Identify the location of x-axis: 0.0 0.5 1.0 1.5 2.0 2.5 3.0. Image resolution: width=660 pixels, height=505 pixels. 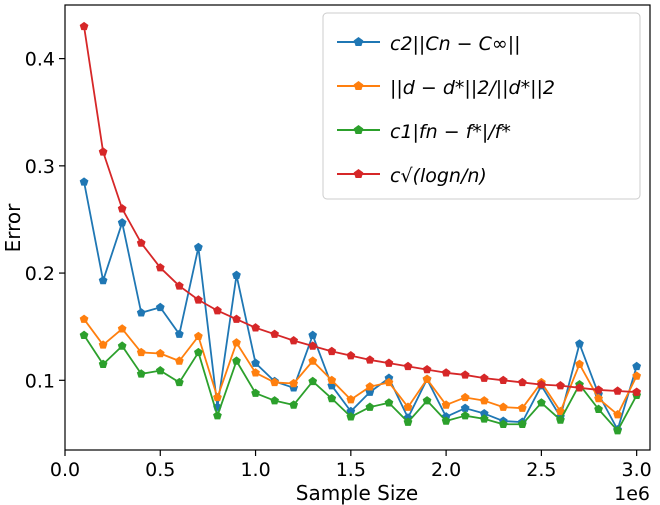
(351, 465).